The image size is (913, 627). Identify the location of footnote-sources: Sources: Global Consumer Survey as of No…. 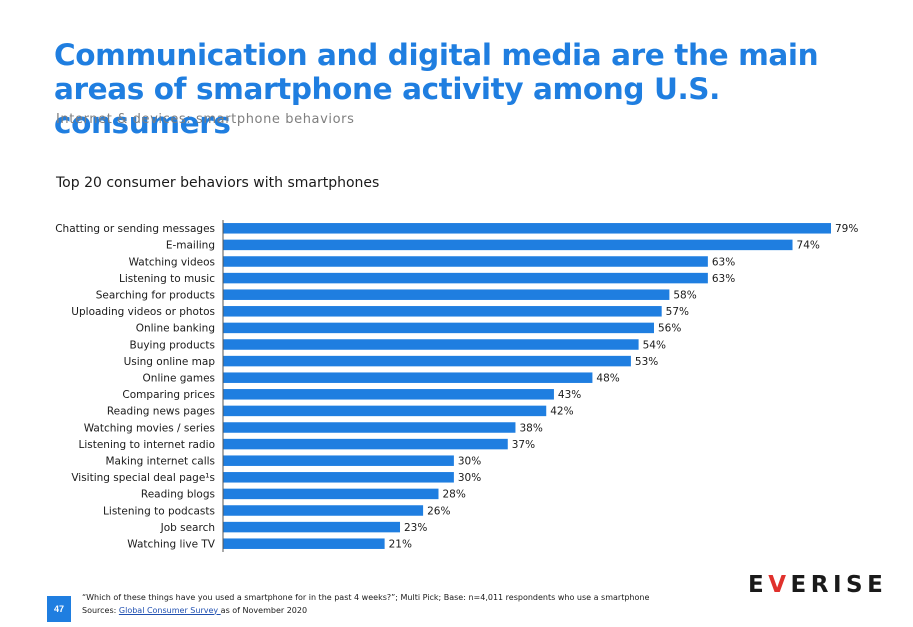
(365, 611).